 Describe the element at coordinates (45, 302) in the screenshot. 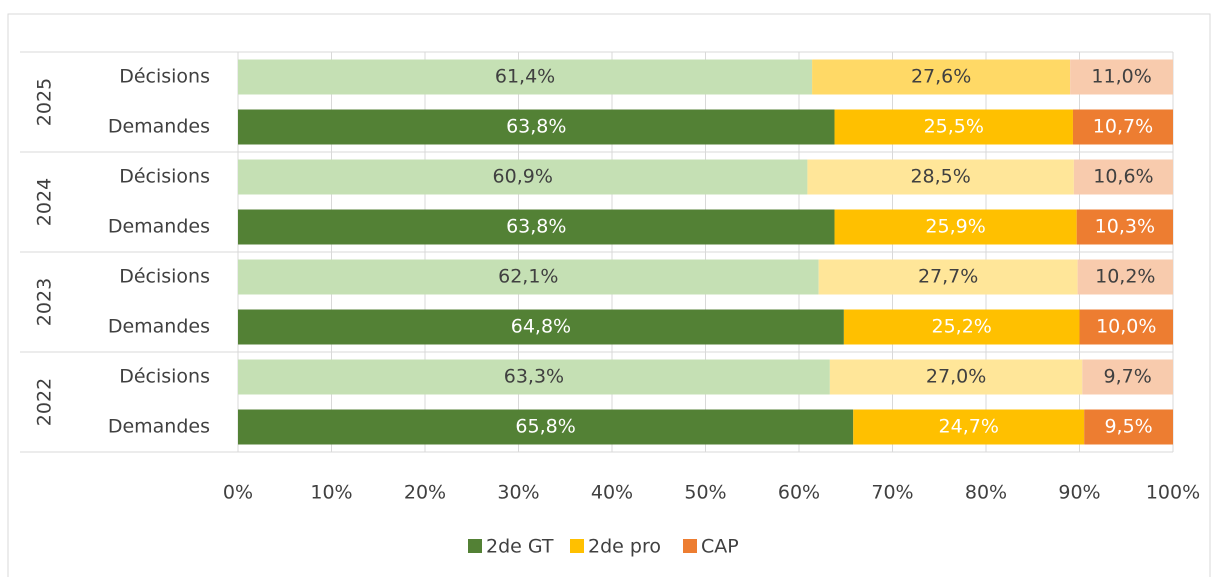

I see `group-label: 2023` at that location.